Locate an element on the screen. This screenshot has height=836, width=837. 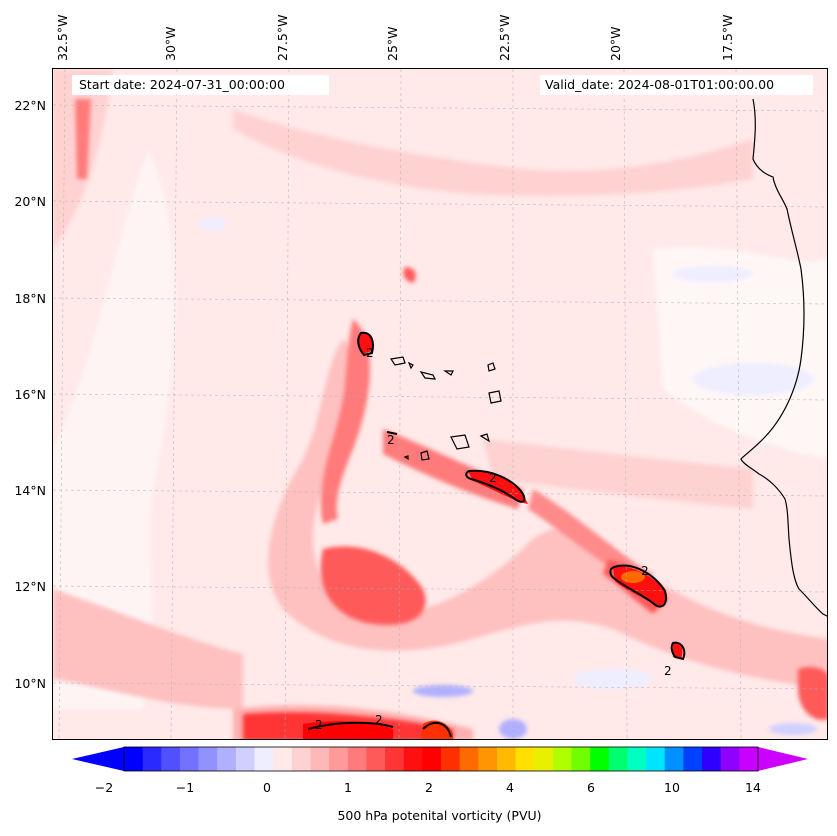
contour-label-west-small: 2 is located at coordinates (391, 440).